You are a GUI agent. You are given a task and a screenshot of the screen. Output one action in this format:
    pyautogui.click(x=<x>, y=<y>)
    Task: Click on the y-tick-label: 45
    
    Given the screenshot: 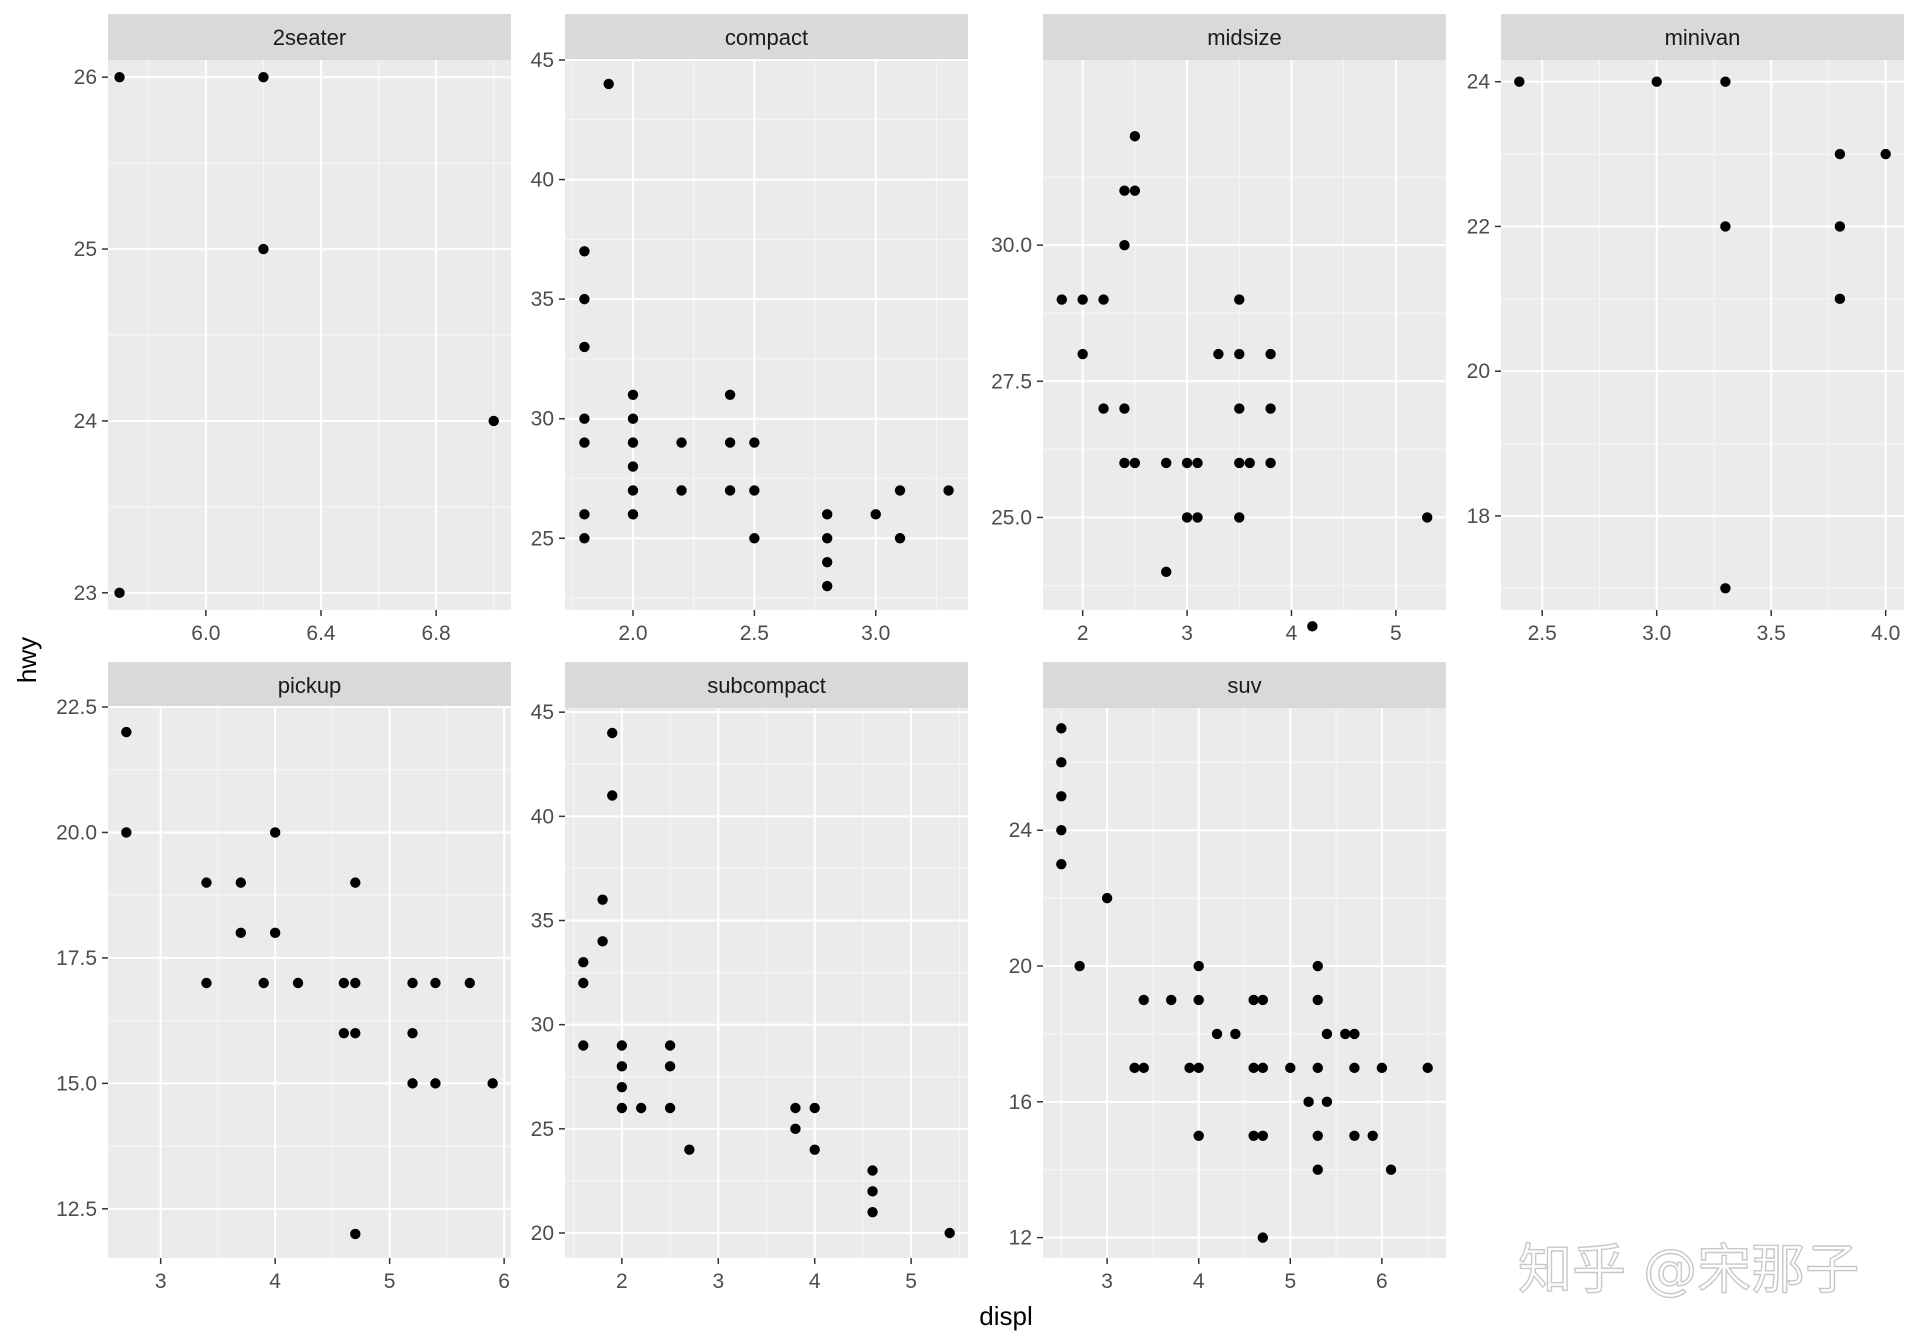 What is the action you would take?
    pyautogui.click(x=542, y=712)
    